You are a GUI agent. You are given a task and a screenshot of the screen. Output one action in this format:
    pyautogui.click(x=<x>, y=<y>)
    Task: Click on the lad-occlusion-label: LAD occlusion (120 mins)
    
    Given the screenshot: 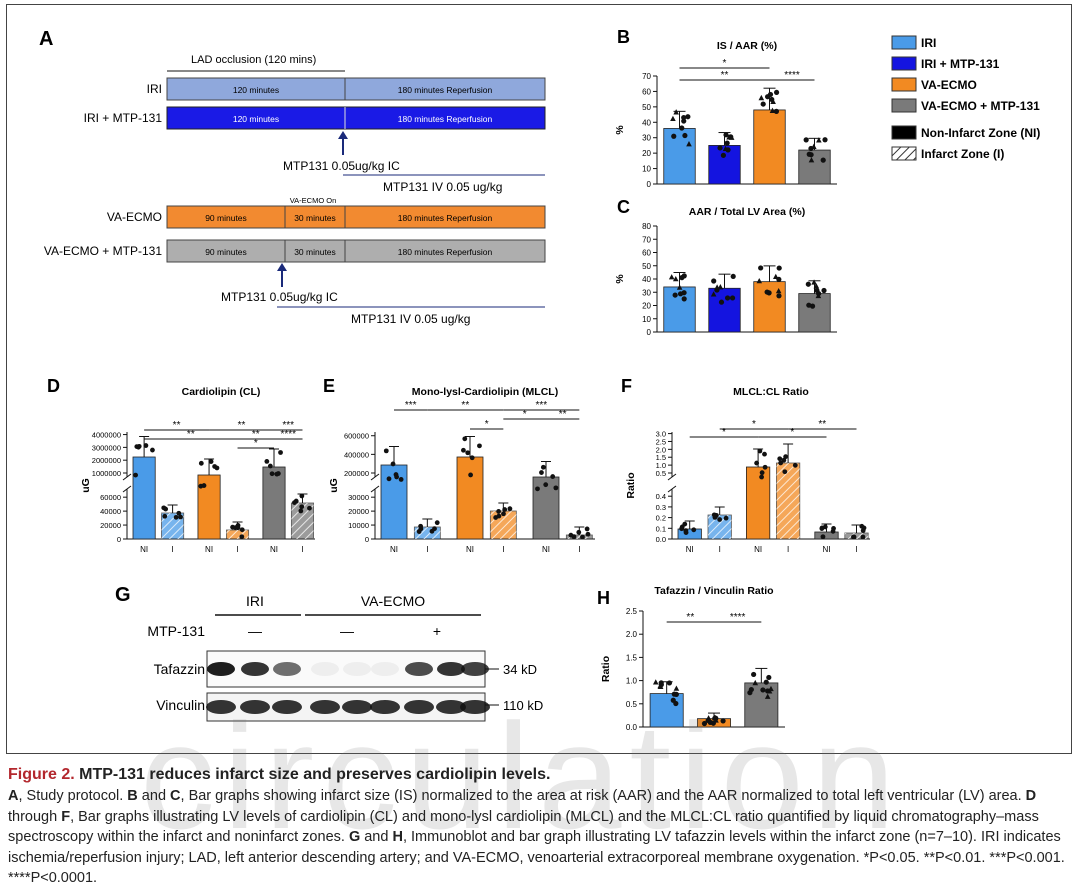 What is the action you would take?
    pyautogui.click(x=253, y=60)
    